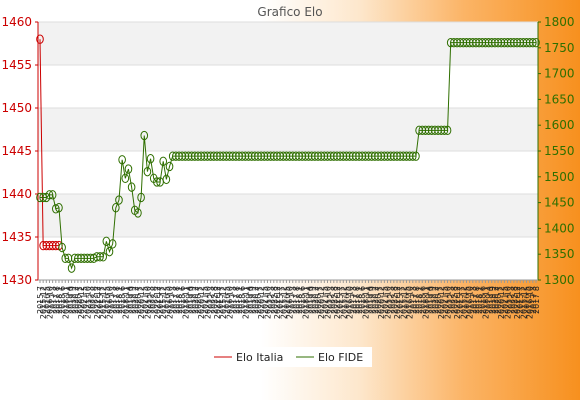 Image resolution: width=580 pixels, height=400 pixels. What do you see at coordinates (559, 228) in the screenshot?
I see `right-tick-label: 1400` at bounding box center [559, 228].